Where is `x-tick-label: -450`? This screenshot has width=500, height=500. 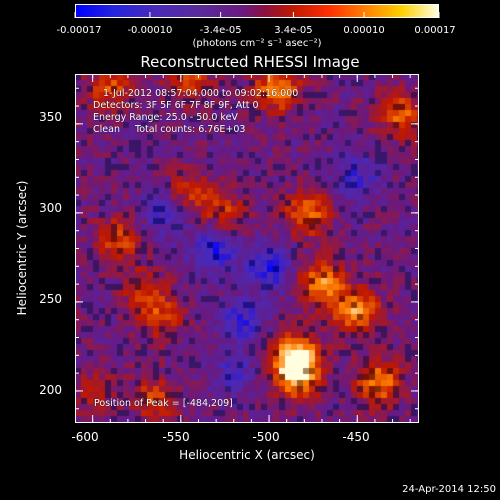 x-tick-label: -450 is located at coordinates (356, 437).